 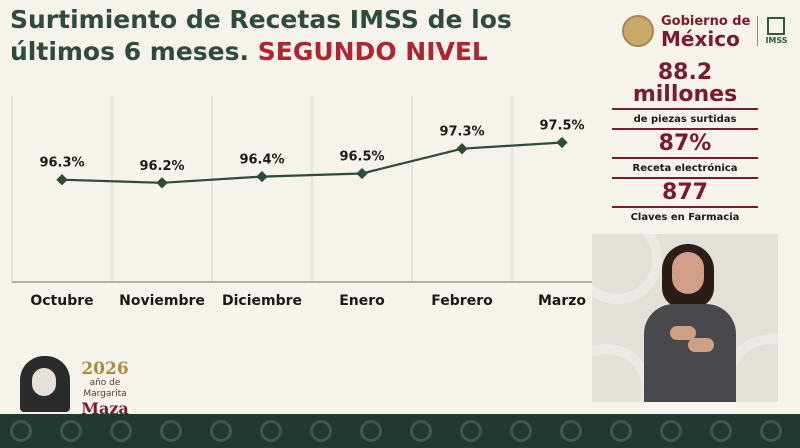 What do you see at coordinates (105, 408) in the screenshot?
I see `year-line-3: Maza` at bounding box center [105, 408].